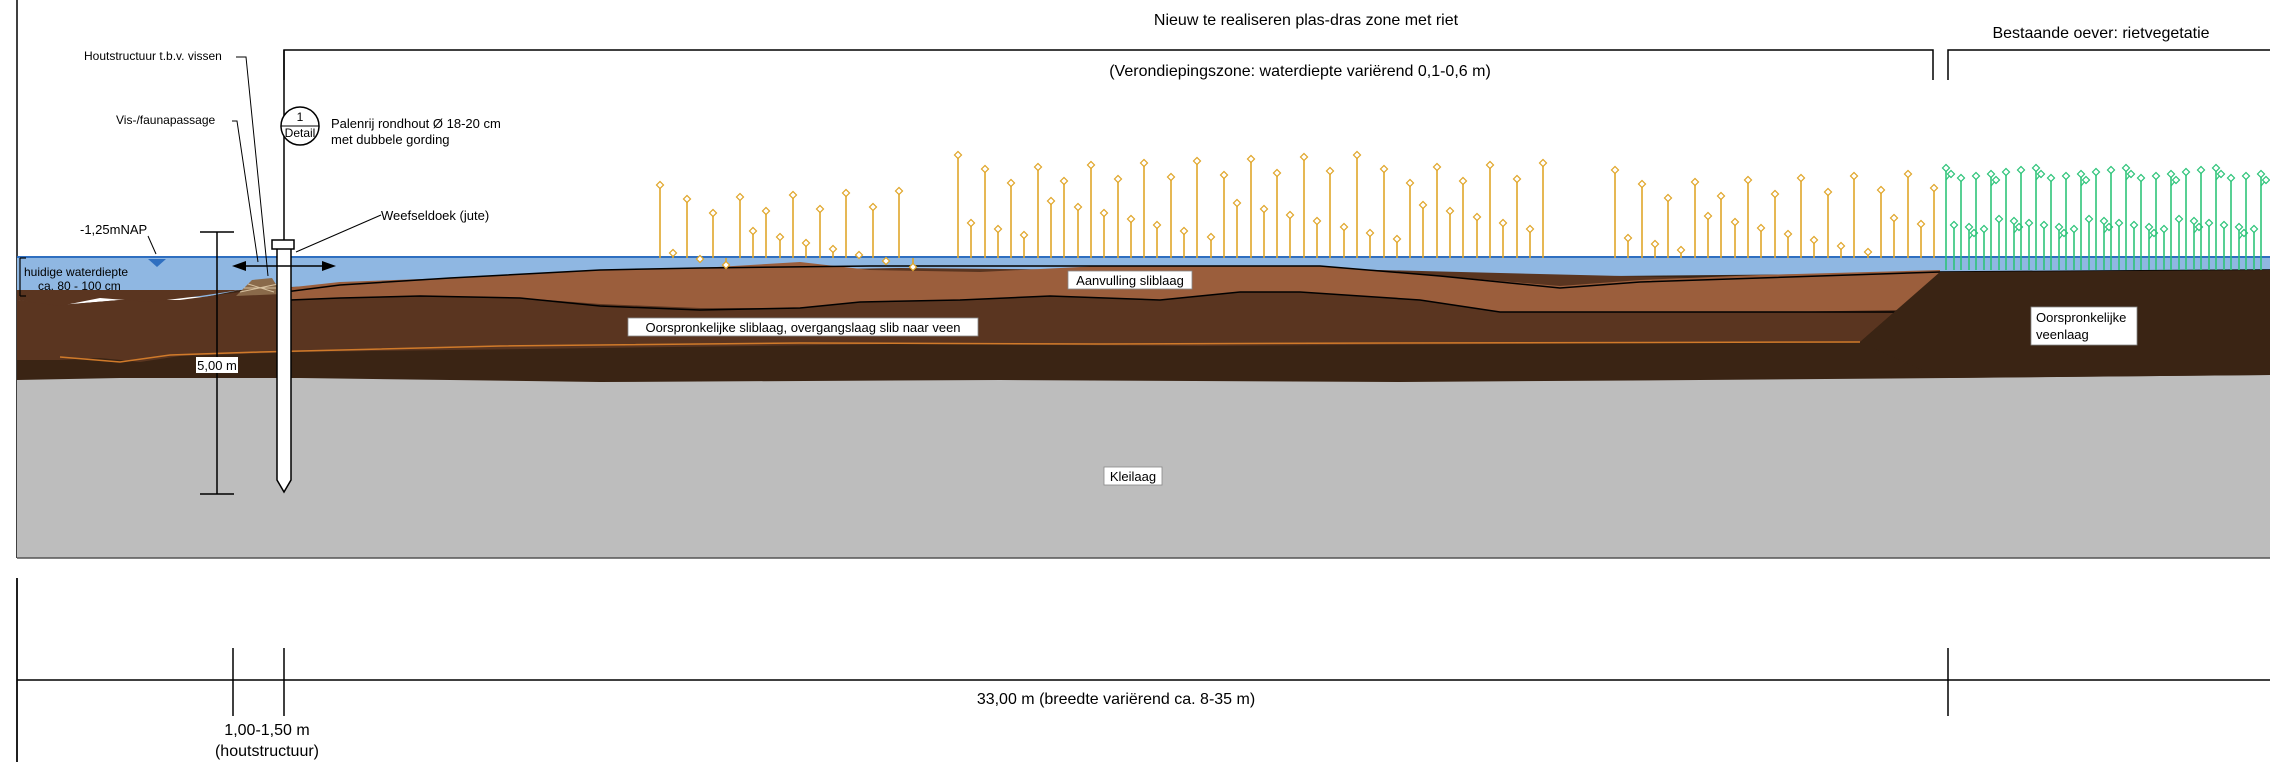 The width and height of the screenshot is (2270, 762). Describe the element at coordinates (2084, 326) in the screenshot. I see `original-peat-label-box` at that location.